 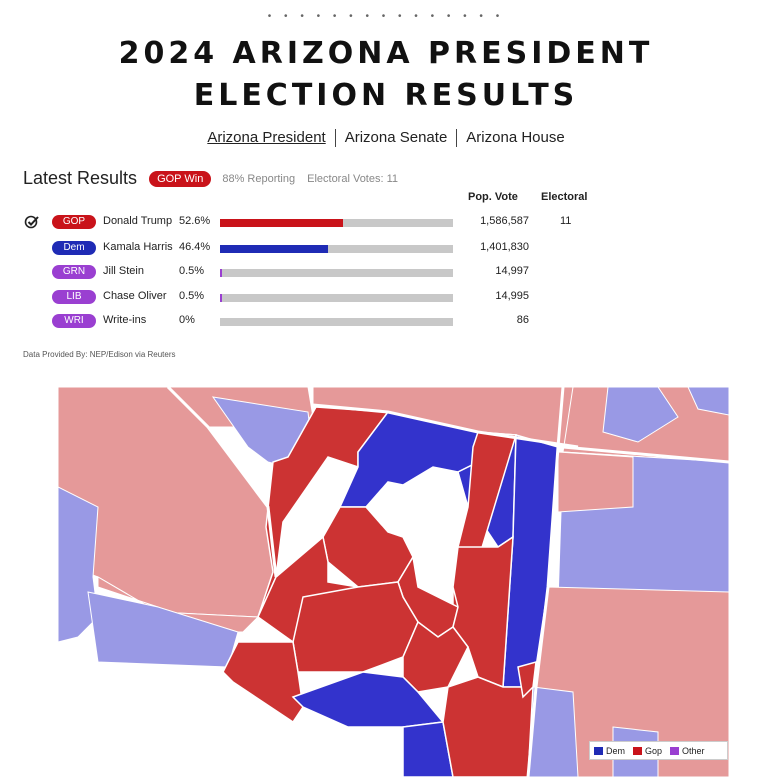 I want to click on page-title: 2024 ARIZONA PRESIDENT ELECTION RESULTS, so click(x=386, y=74).